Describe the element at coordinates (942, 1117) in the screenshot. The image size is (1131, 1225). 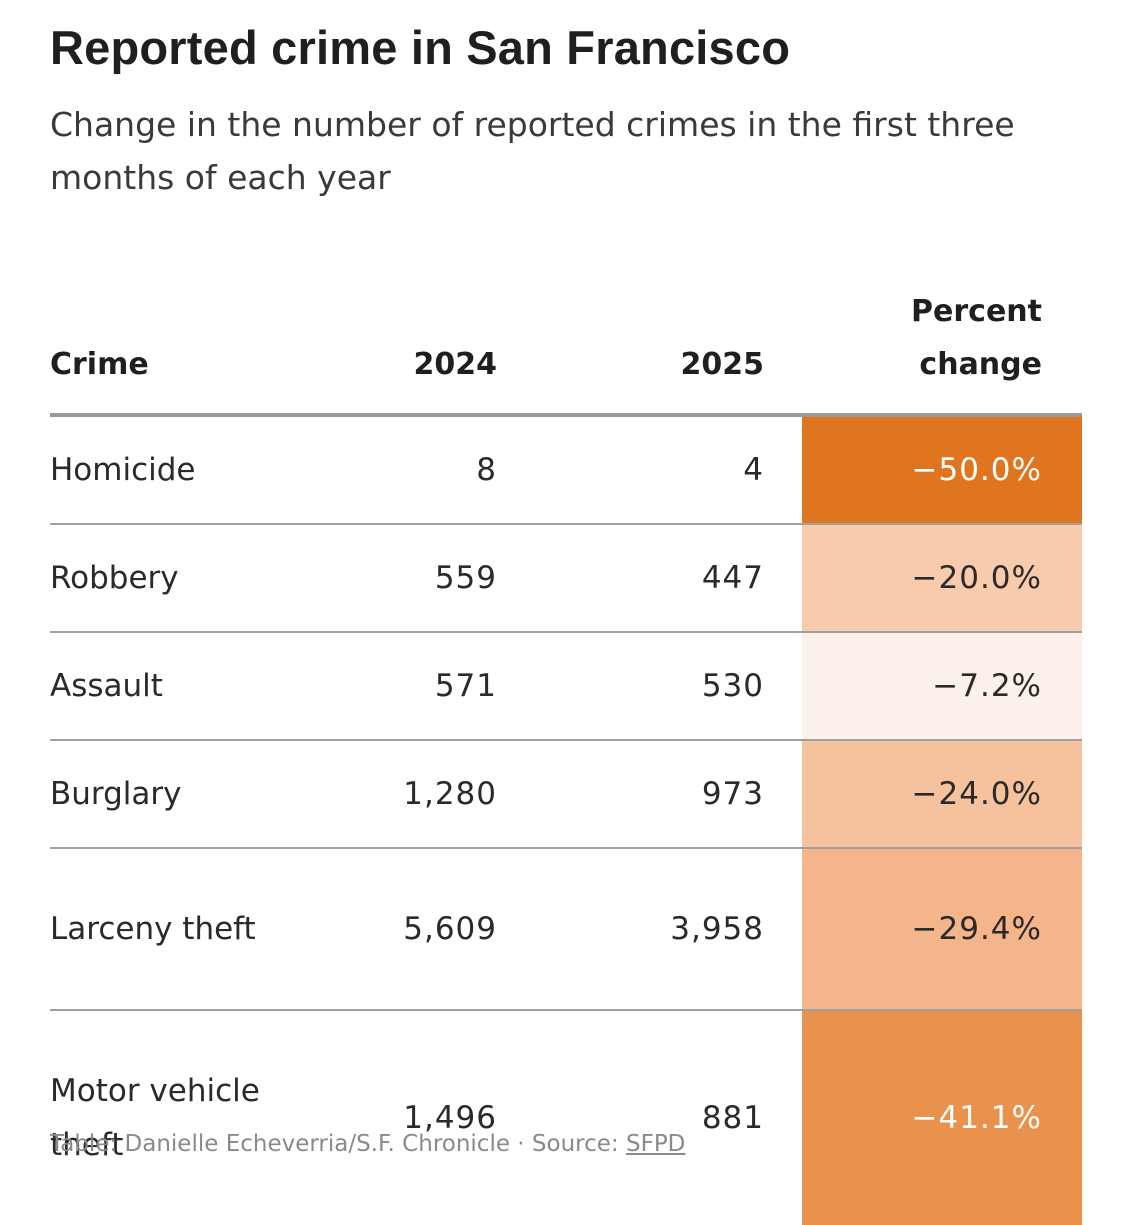
I see `percent-change-cell: −41.1%` at that location.